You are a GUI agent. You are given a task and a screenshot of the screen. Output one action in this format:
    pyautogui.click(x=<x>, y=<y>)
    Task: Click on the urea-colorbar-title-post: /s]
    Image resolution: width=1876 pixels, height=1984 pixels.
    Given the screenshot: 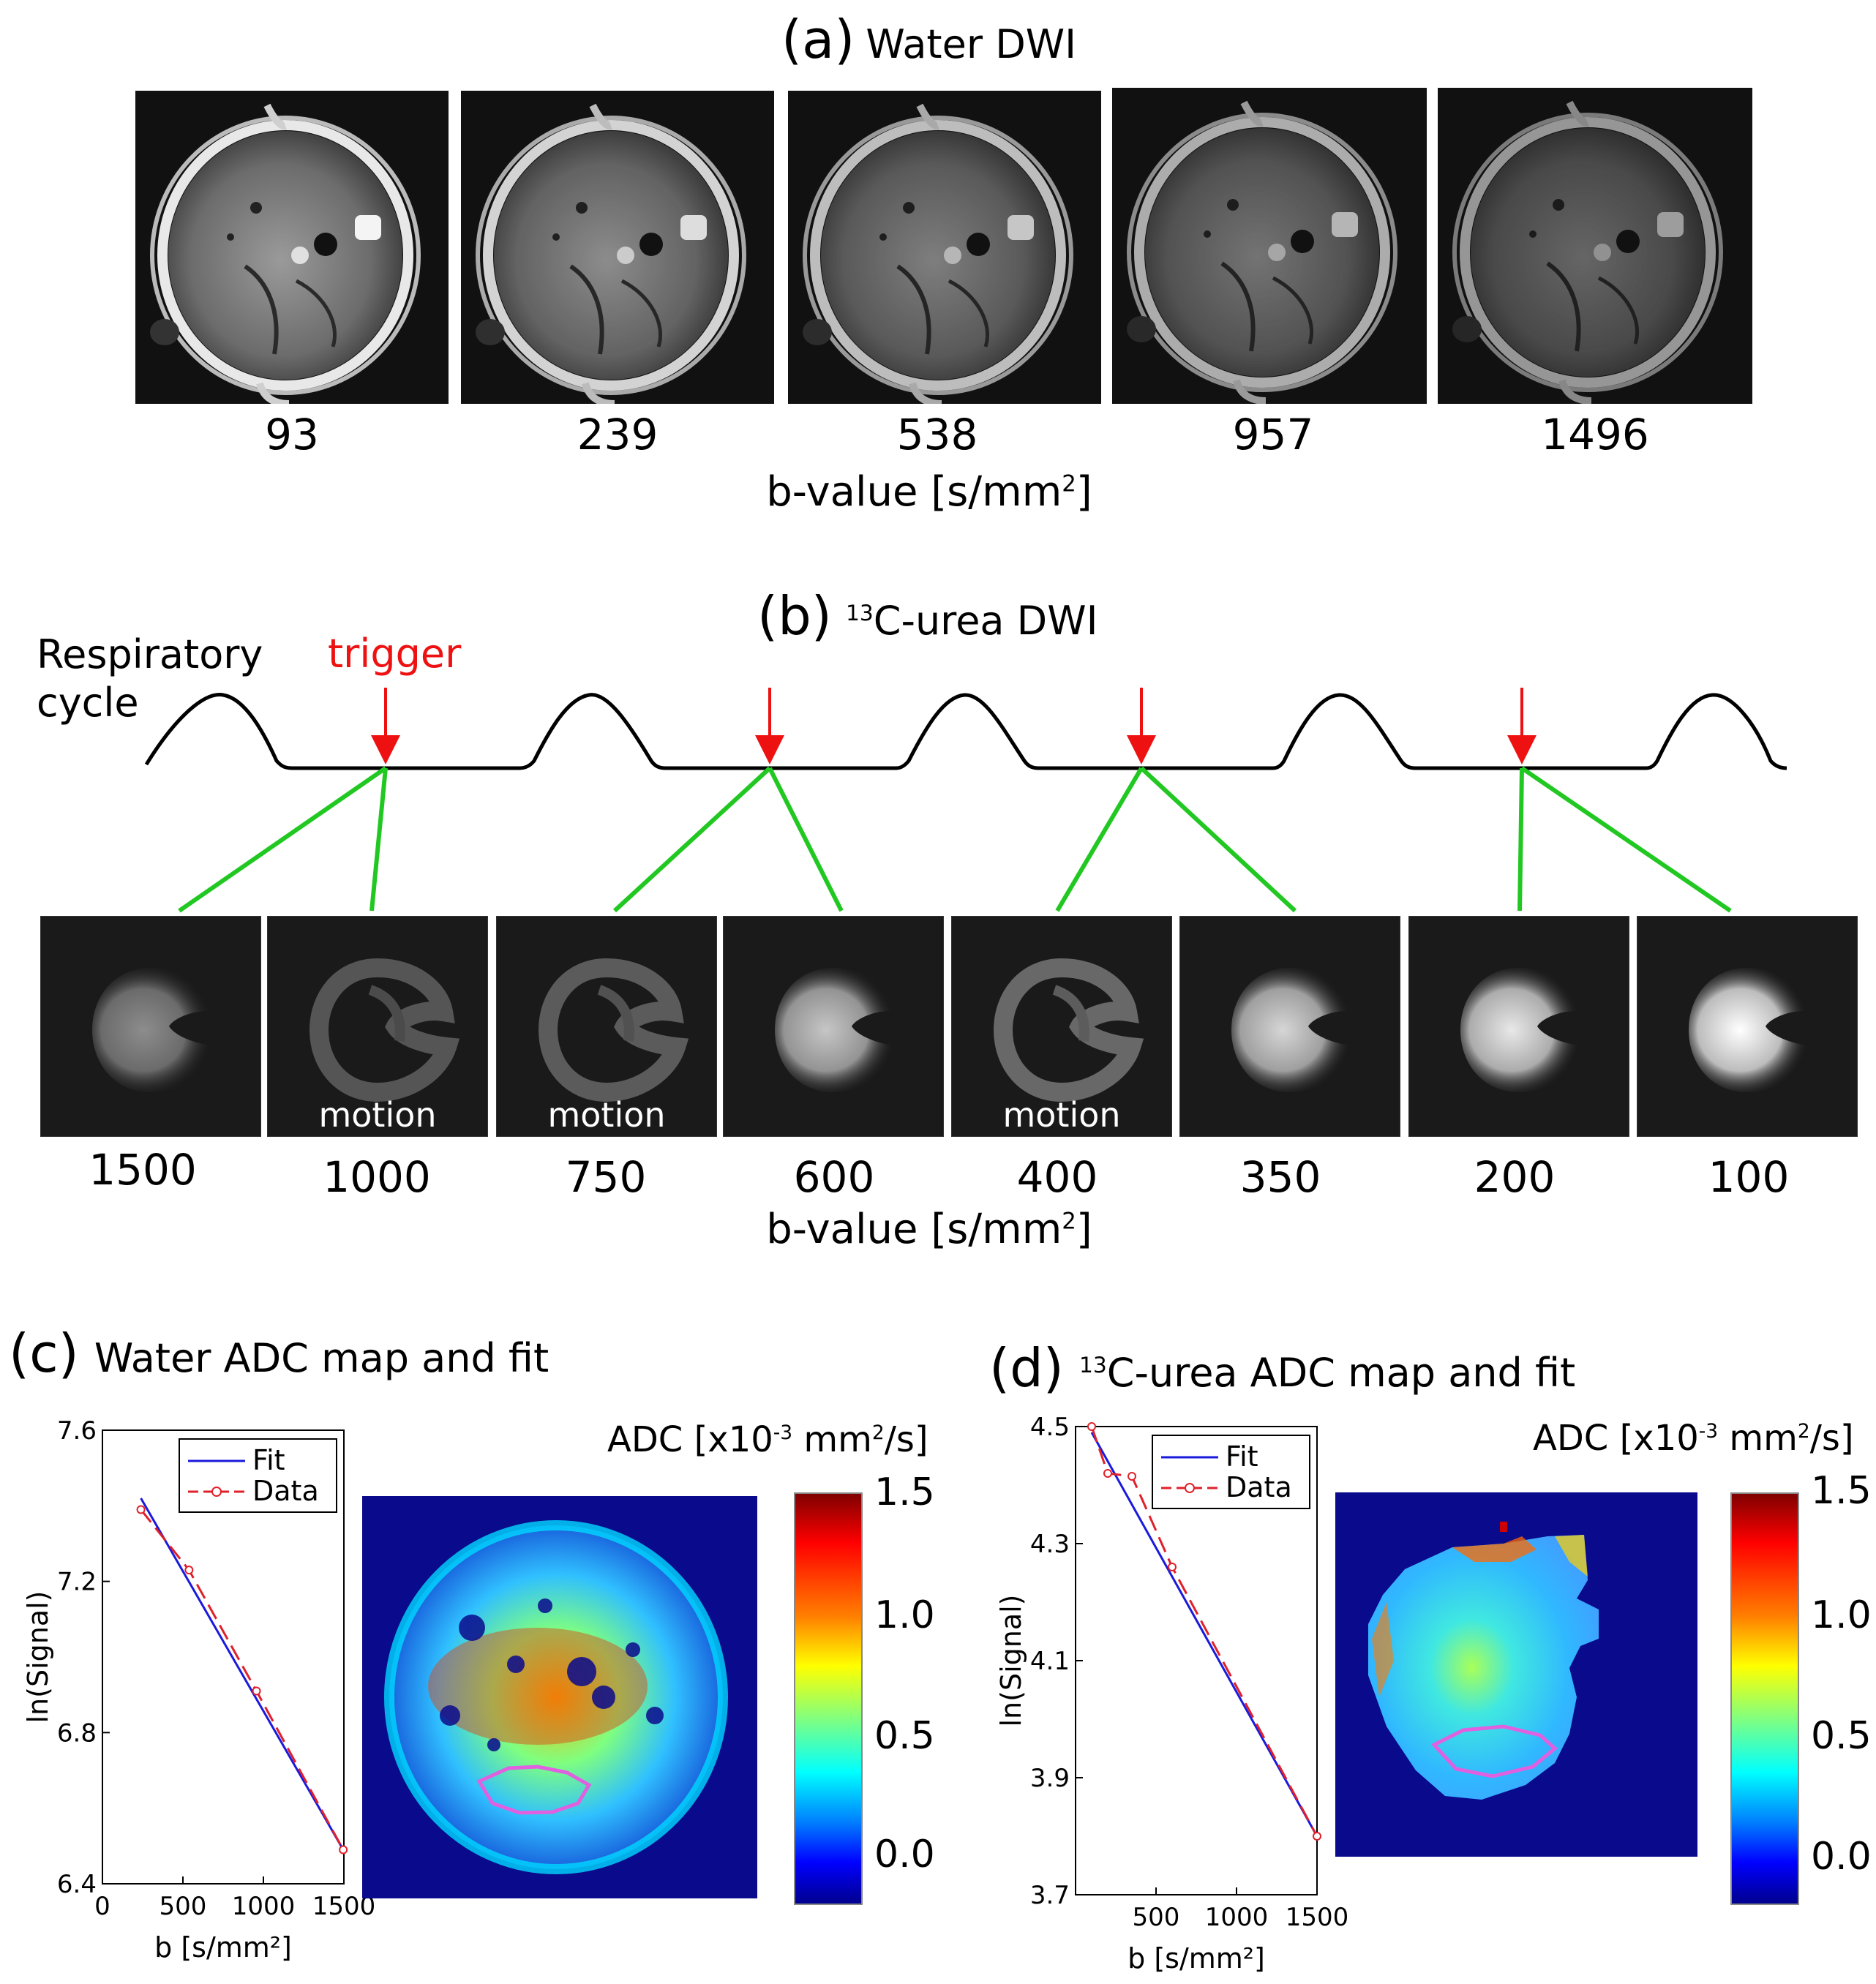 What is the action you would take?
    pyautogui.click(x=1831, y=1438)
    